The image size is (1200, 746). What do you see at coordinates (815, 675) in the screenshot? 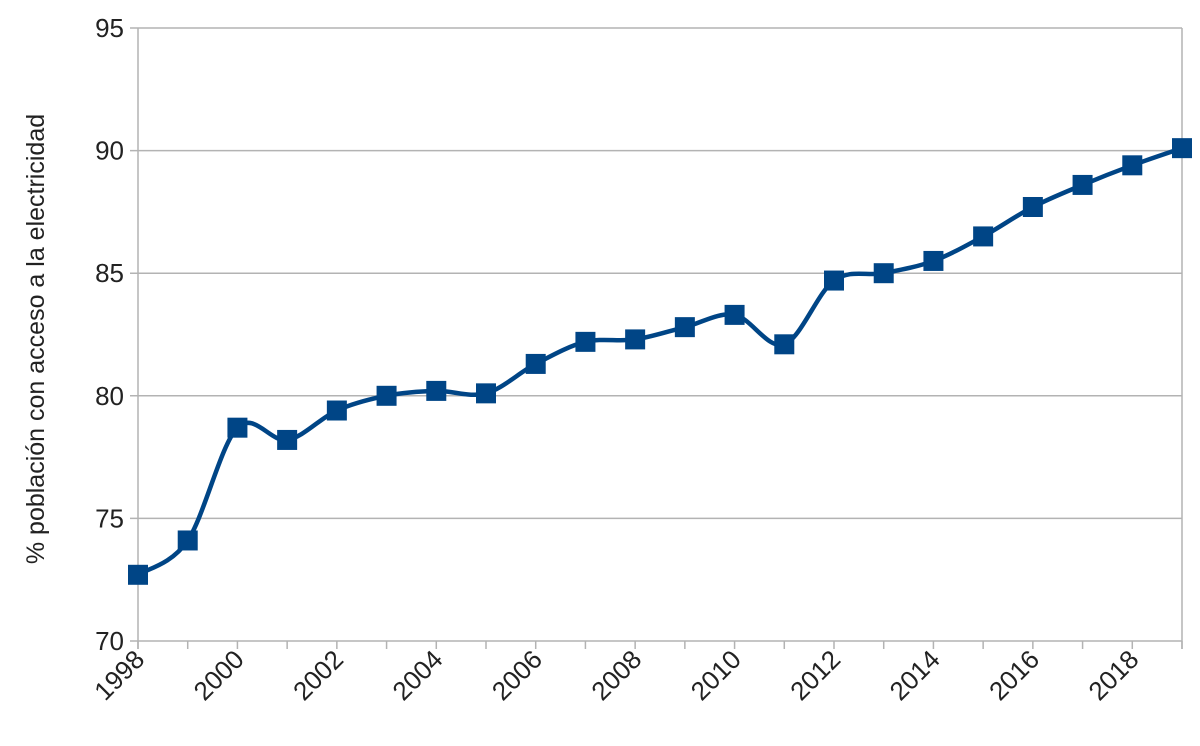
I see `x-tick-label-2012: 2012` at bounding box center [815, 675].